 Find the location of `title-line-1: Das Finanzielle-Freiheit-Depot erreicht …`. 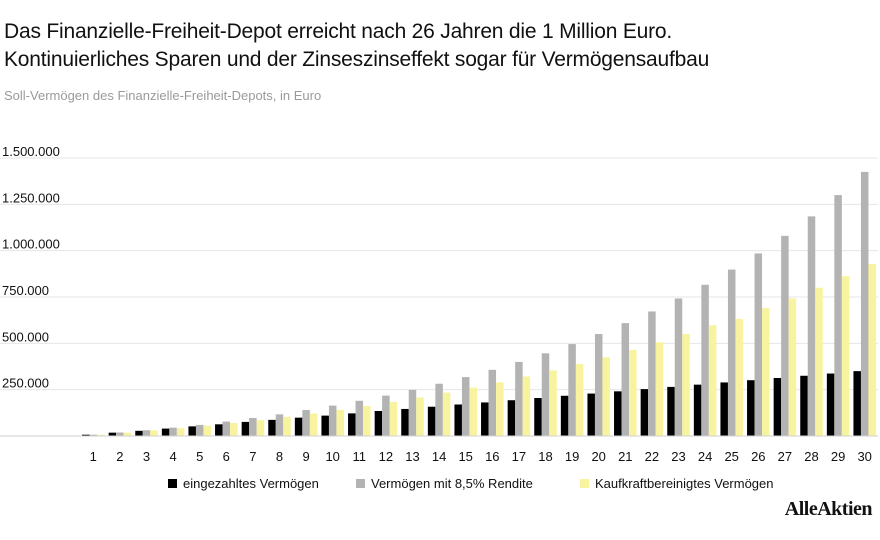

title-line-1: Das Finanzielle-Freiheit-Depot erreicht … is located at coordinates (338, 31).